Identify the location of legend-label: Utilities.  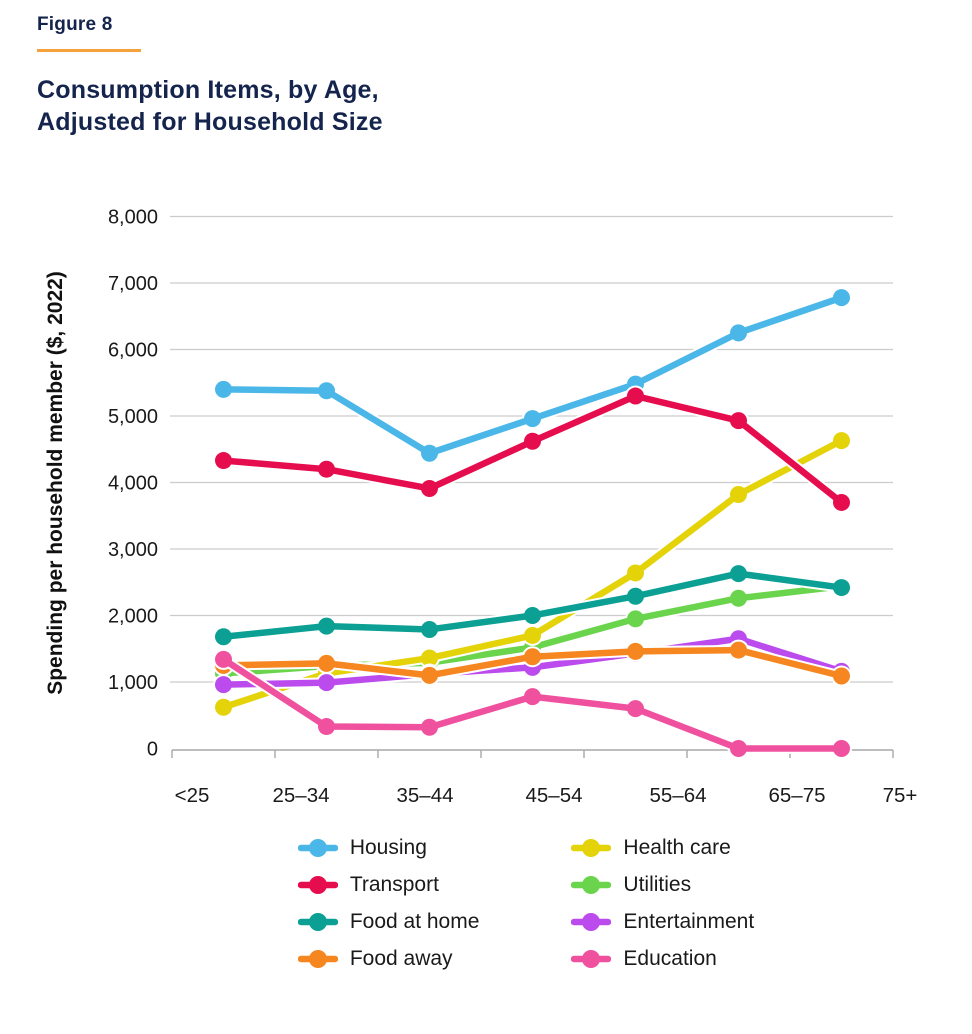
(657, 884).